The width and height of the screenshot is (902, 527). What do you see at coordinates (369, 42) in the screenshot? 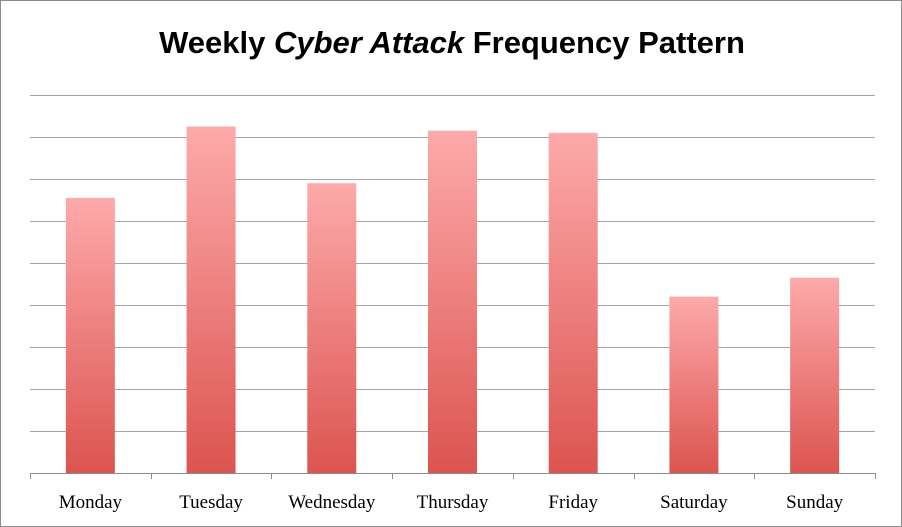
I see `chart-title-part-2: Cyber Attack` at bounding box center [369, 42].